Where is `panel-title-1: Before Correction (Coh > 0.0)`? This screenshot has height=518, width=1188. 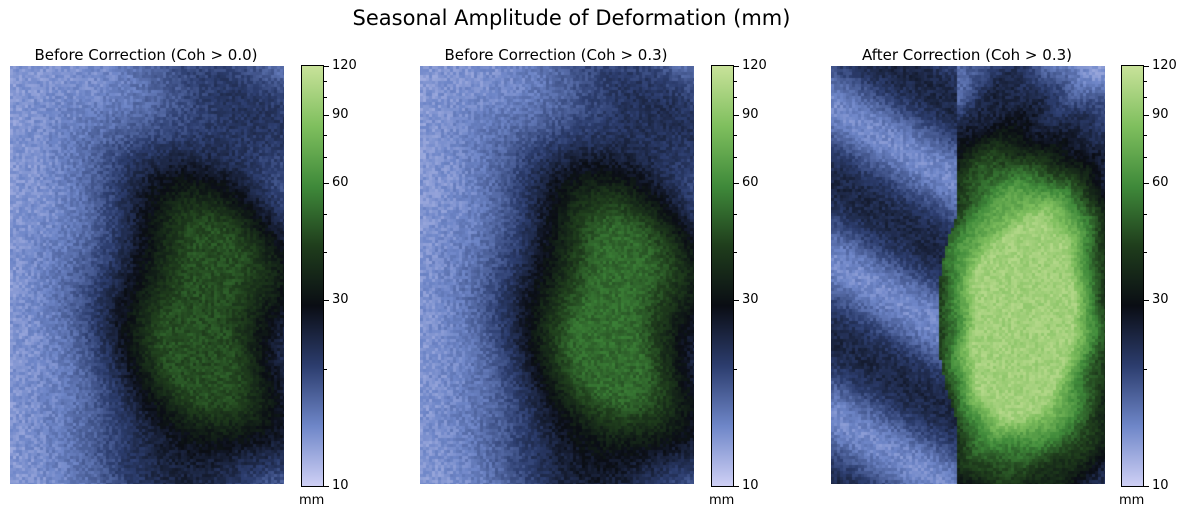 panel-title-1: Before Correction (Coh > 0.0) is located at coordinates (146, 55).